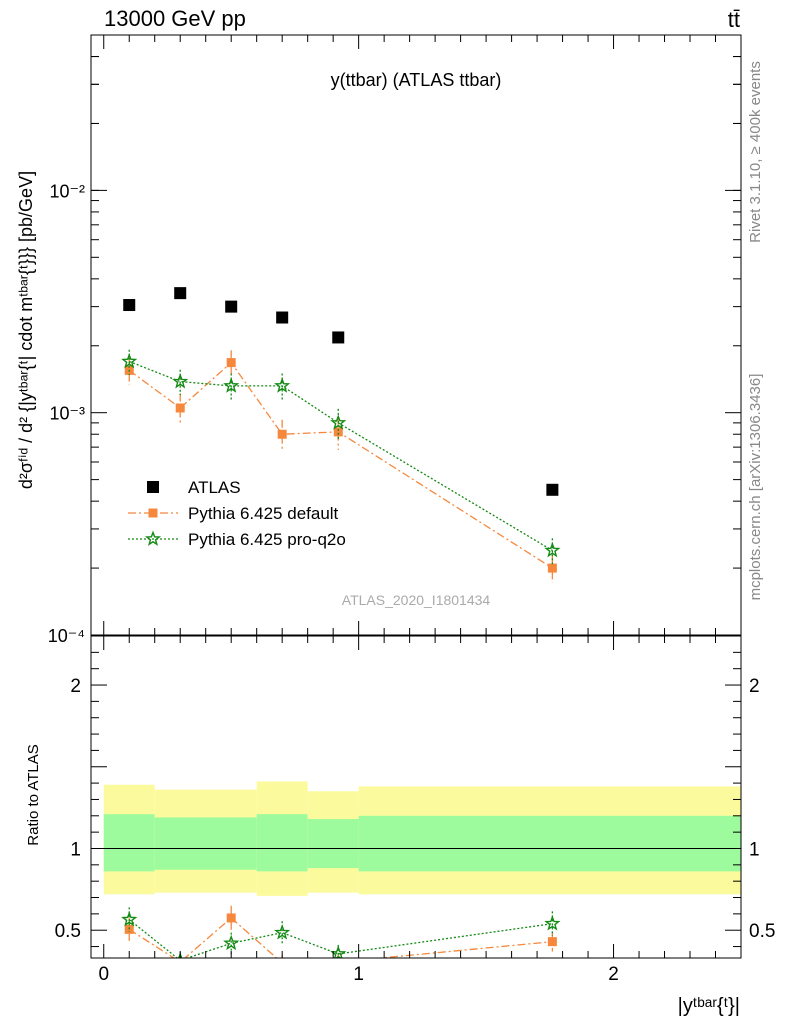  I want to click on mcplots-label: mcplots.cern.ch [arXiv:1306.3436], so click(755, 487).